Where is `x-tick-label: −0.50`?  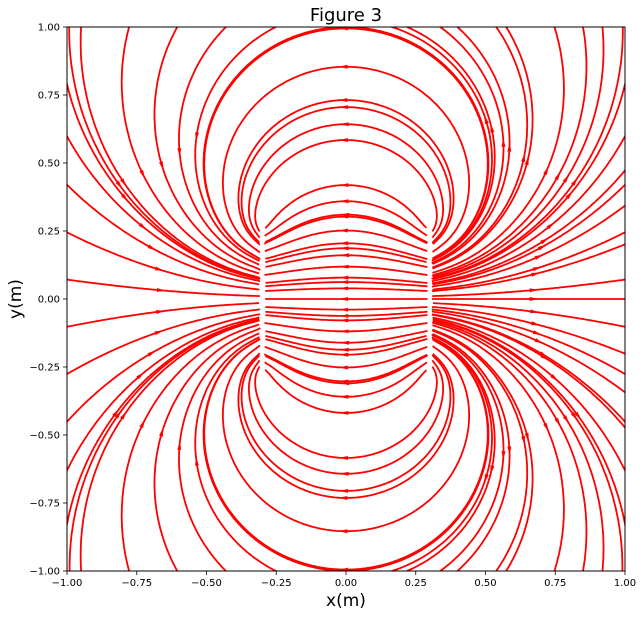
x-tick-label: −0.50 is located at coordinates (206, 583).